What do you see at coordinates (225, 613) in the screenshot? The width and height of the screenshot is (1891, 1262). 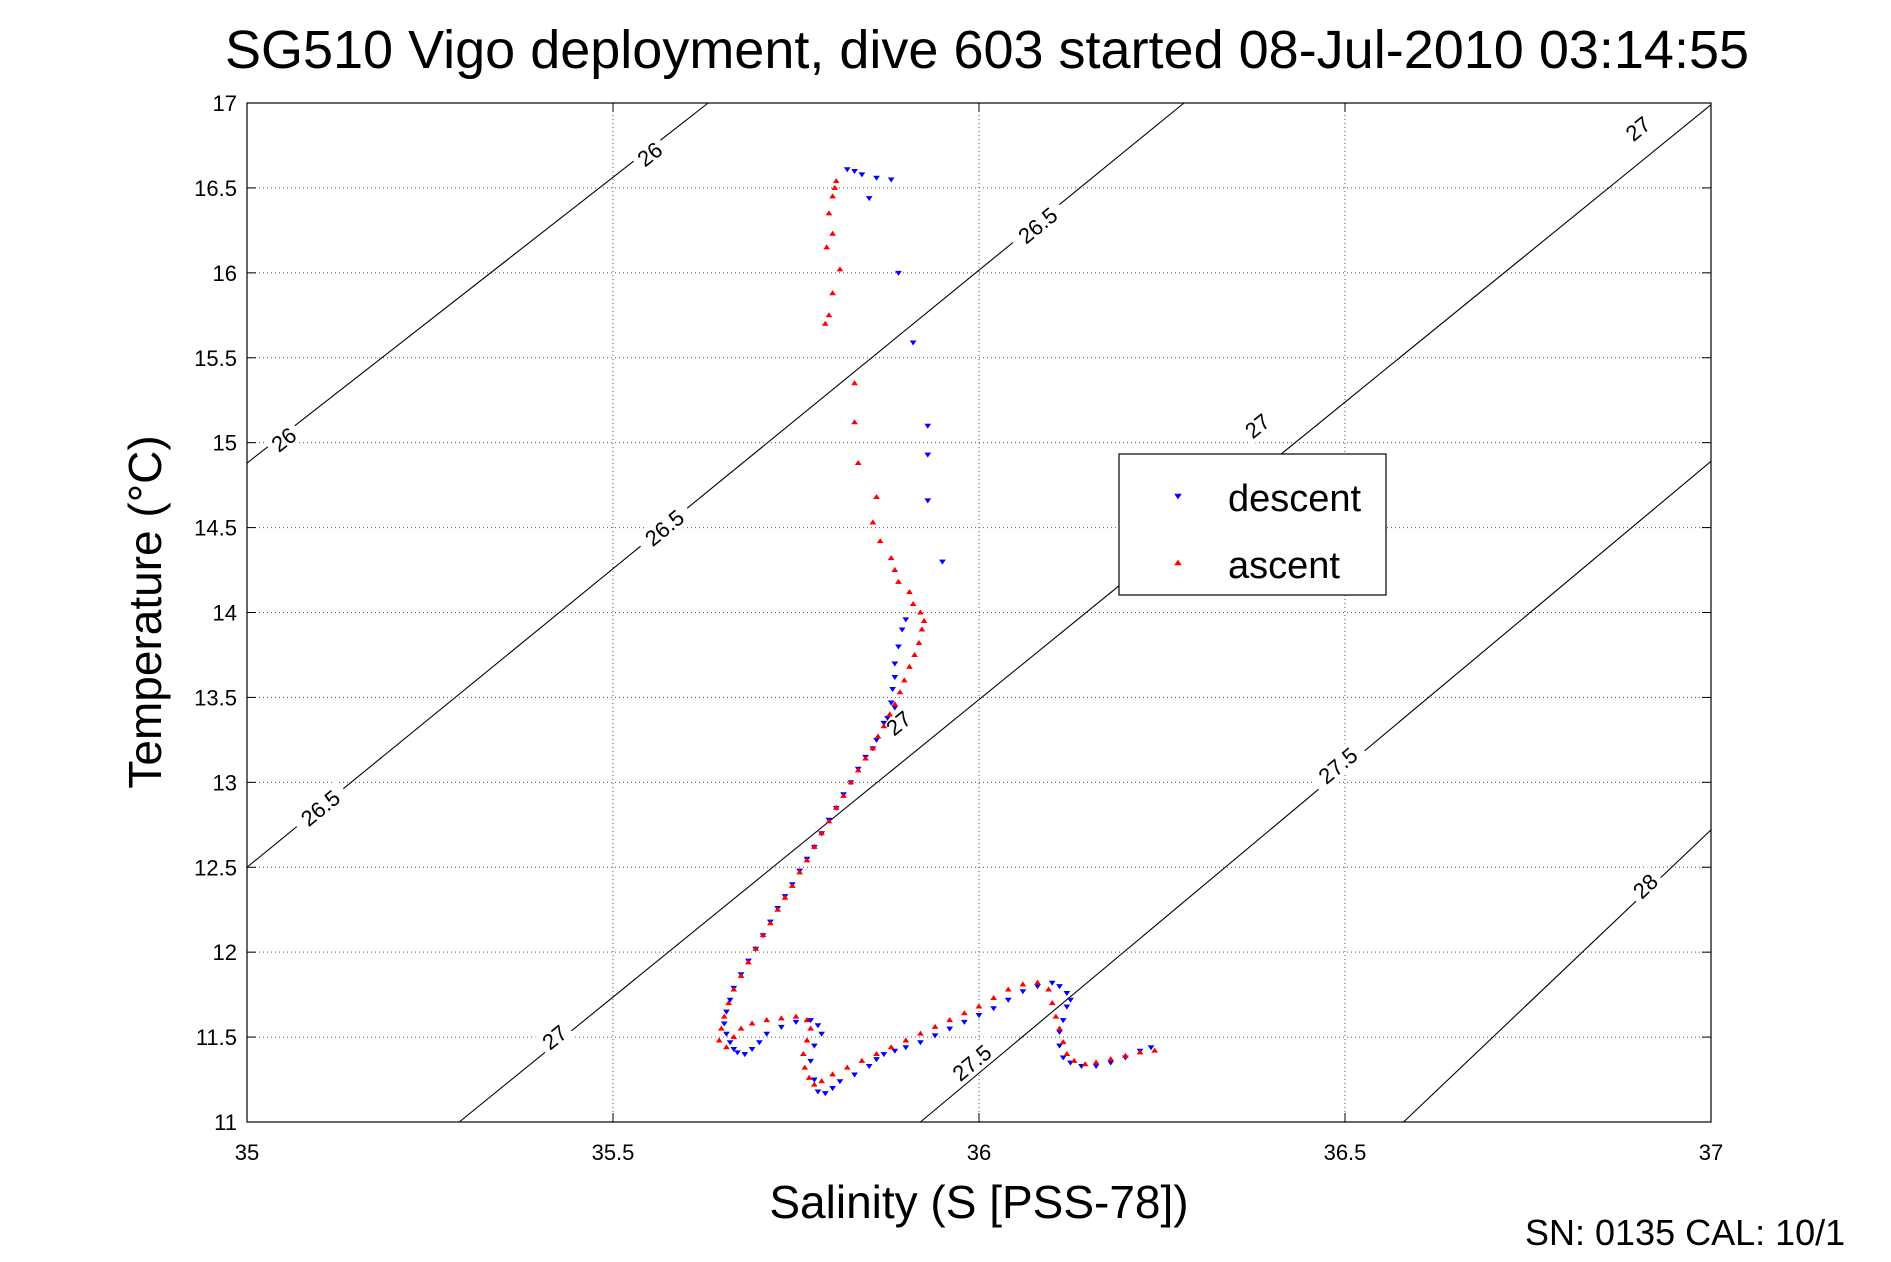 I see `y-tick-label: 14` at bounding box center [225, 613].